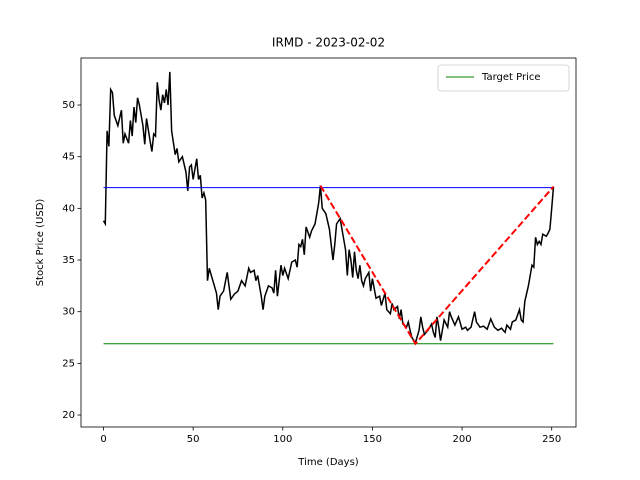 This screenshot has width=640, height=480. What do you see at coordinates (551, 439) in the screenshot?
I see `x-tick-label: 250` at bounding box center [551, 439].